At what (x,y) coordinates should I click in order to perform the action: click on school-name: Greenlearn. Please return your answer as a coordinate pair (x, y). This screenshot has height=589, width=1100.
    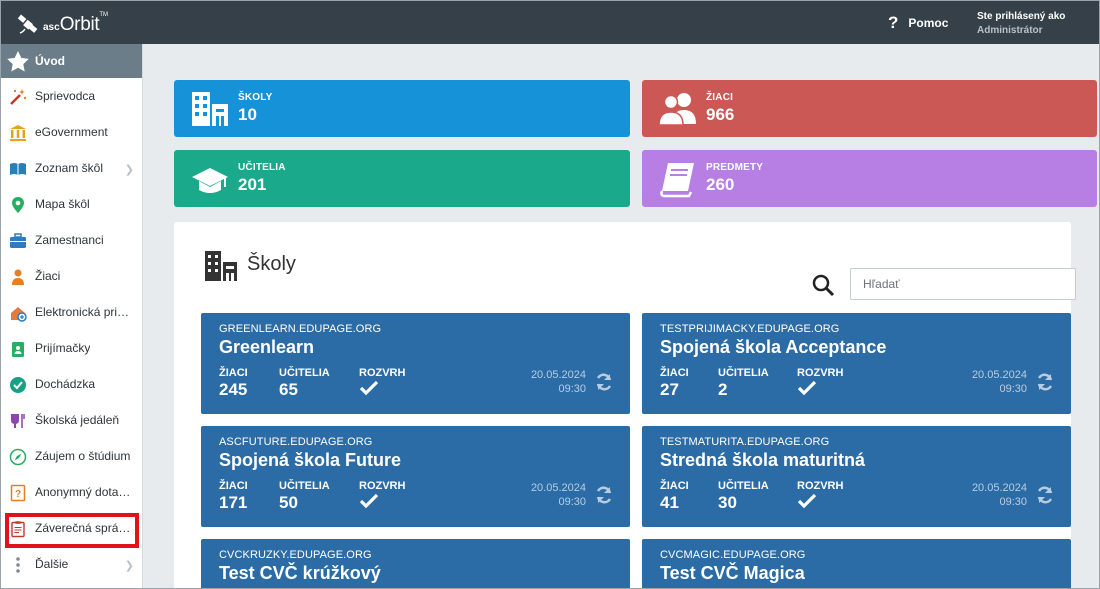
    Looking at the image, I should click on (267, 347).